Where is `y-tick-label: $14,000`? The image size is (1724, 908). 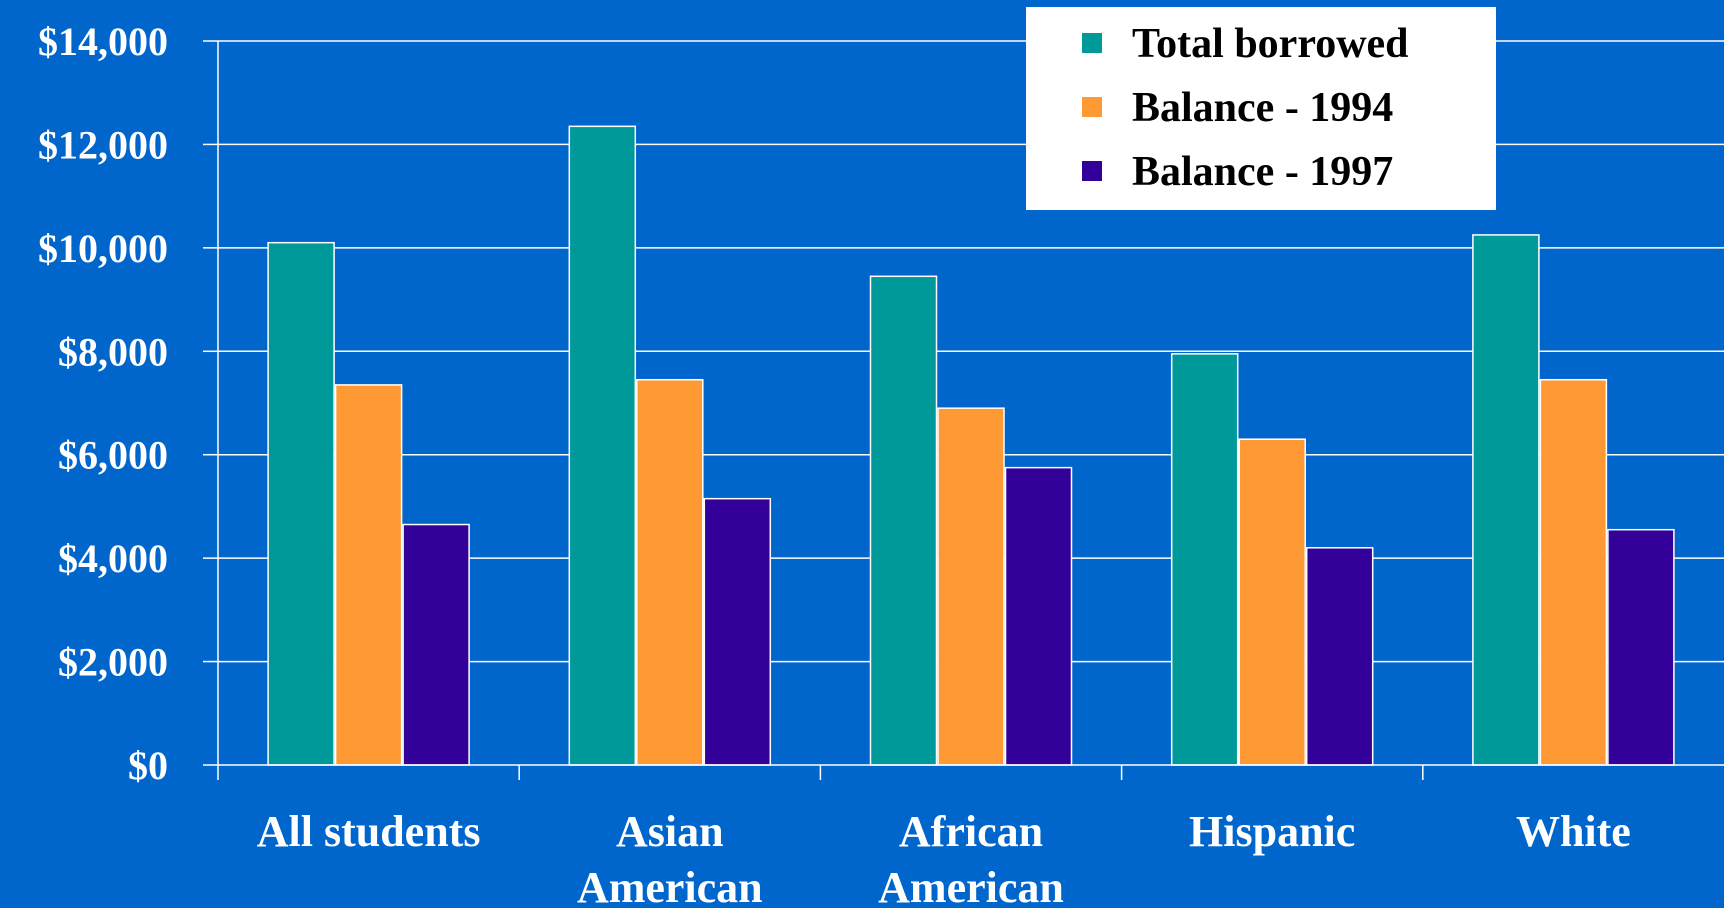
y-tick-label: $14,000 is located at coordinates (103, 41).